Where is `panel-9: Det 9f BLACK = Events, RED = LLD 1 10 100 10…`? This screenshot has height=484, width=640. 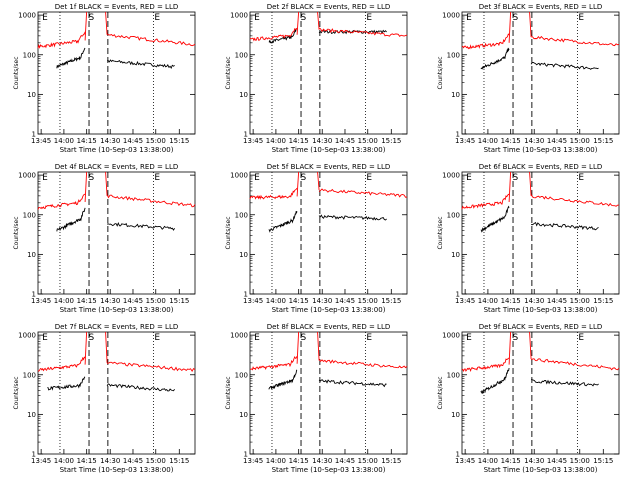
panel-9: Det 9f BLACK = Events, RED = LLD 1 10 100 10… is located at coordinates (528, 398).